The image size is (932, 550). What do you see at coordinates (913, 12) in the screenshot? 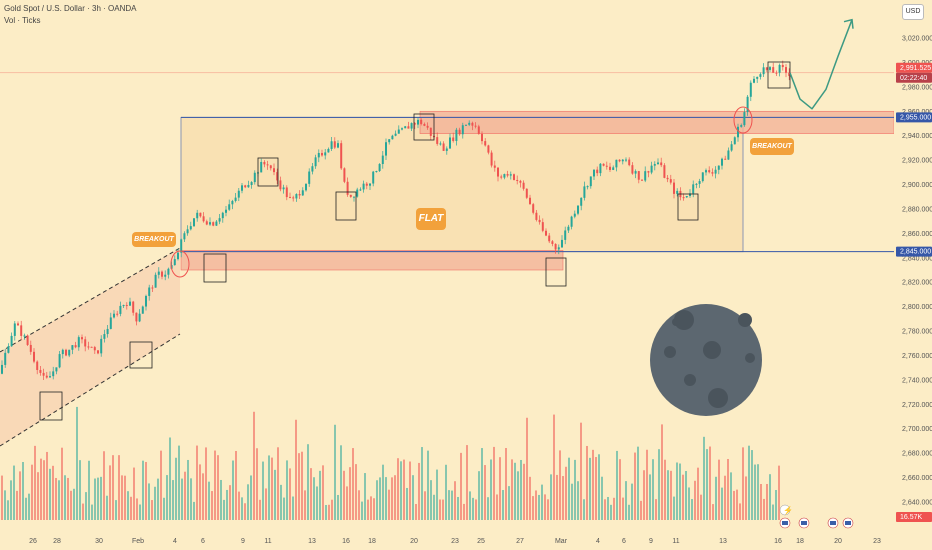
I see `currency-button: USD` at bounding box center [913, 12].